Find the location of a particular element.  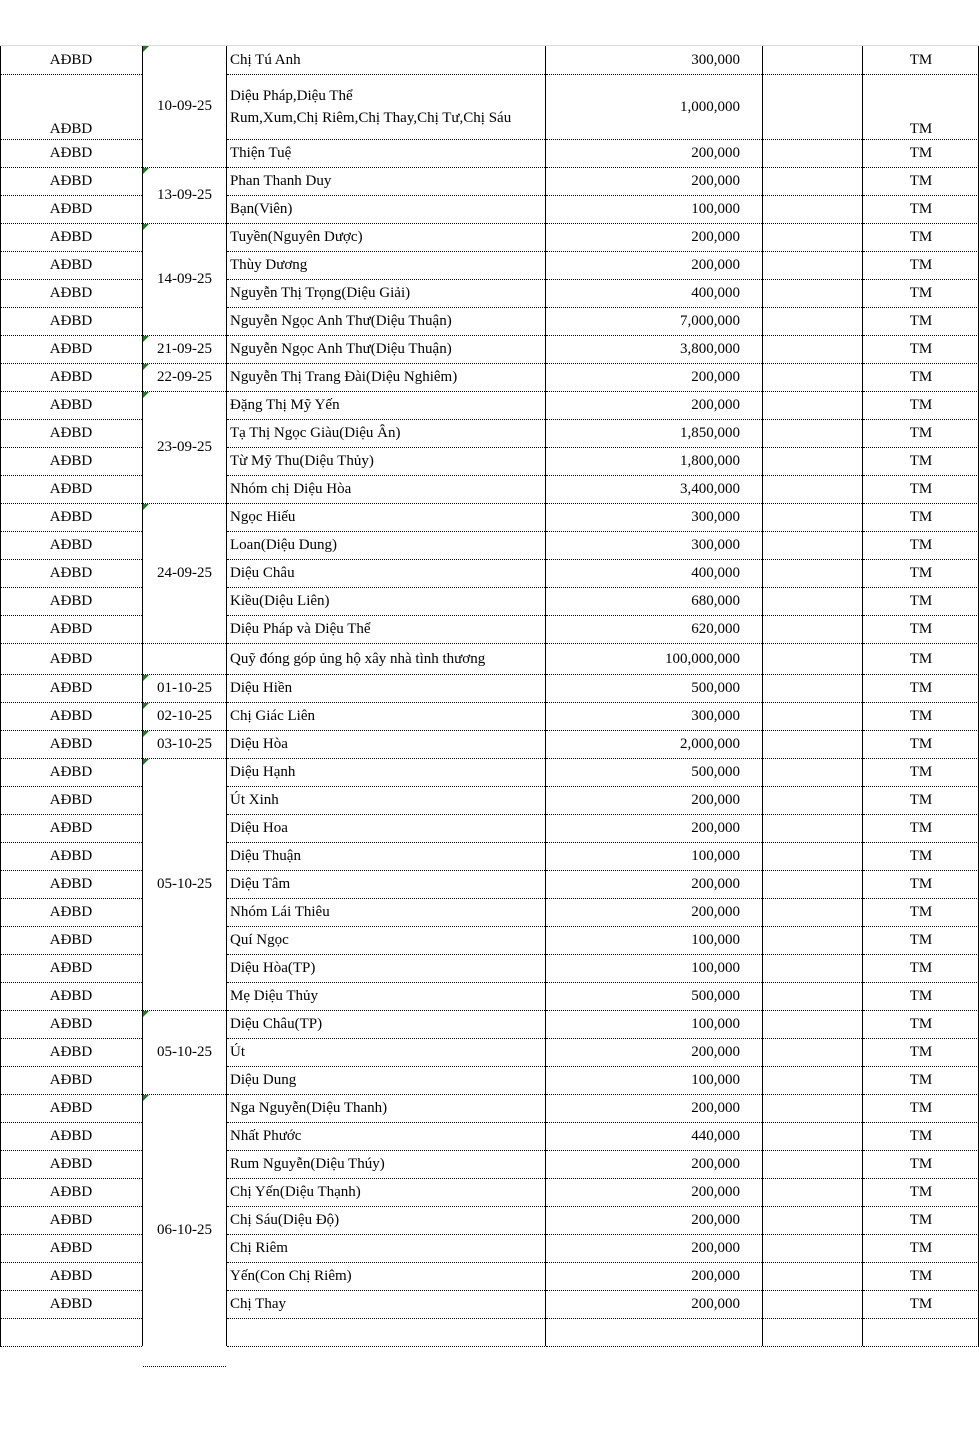

date-cell: 23-09-25 is located at coordinates (184, 448).